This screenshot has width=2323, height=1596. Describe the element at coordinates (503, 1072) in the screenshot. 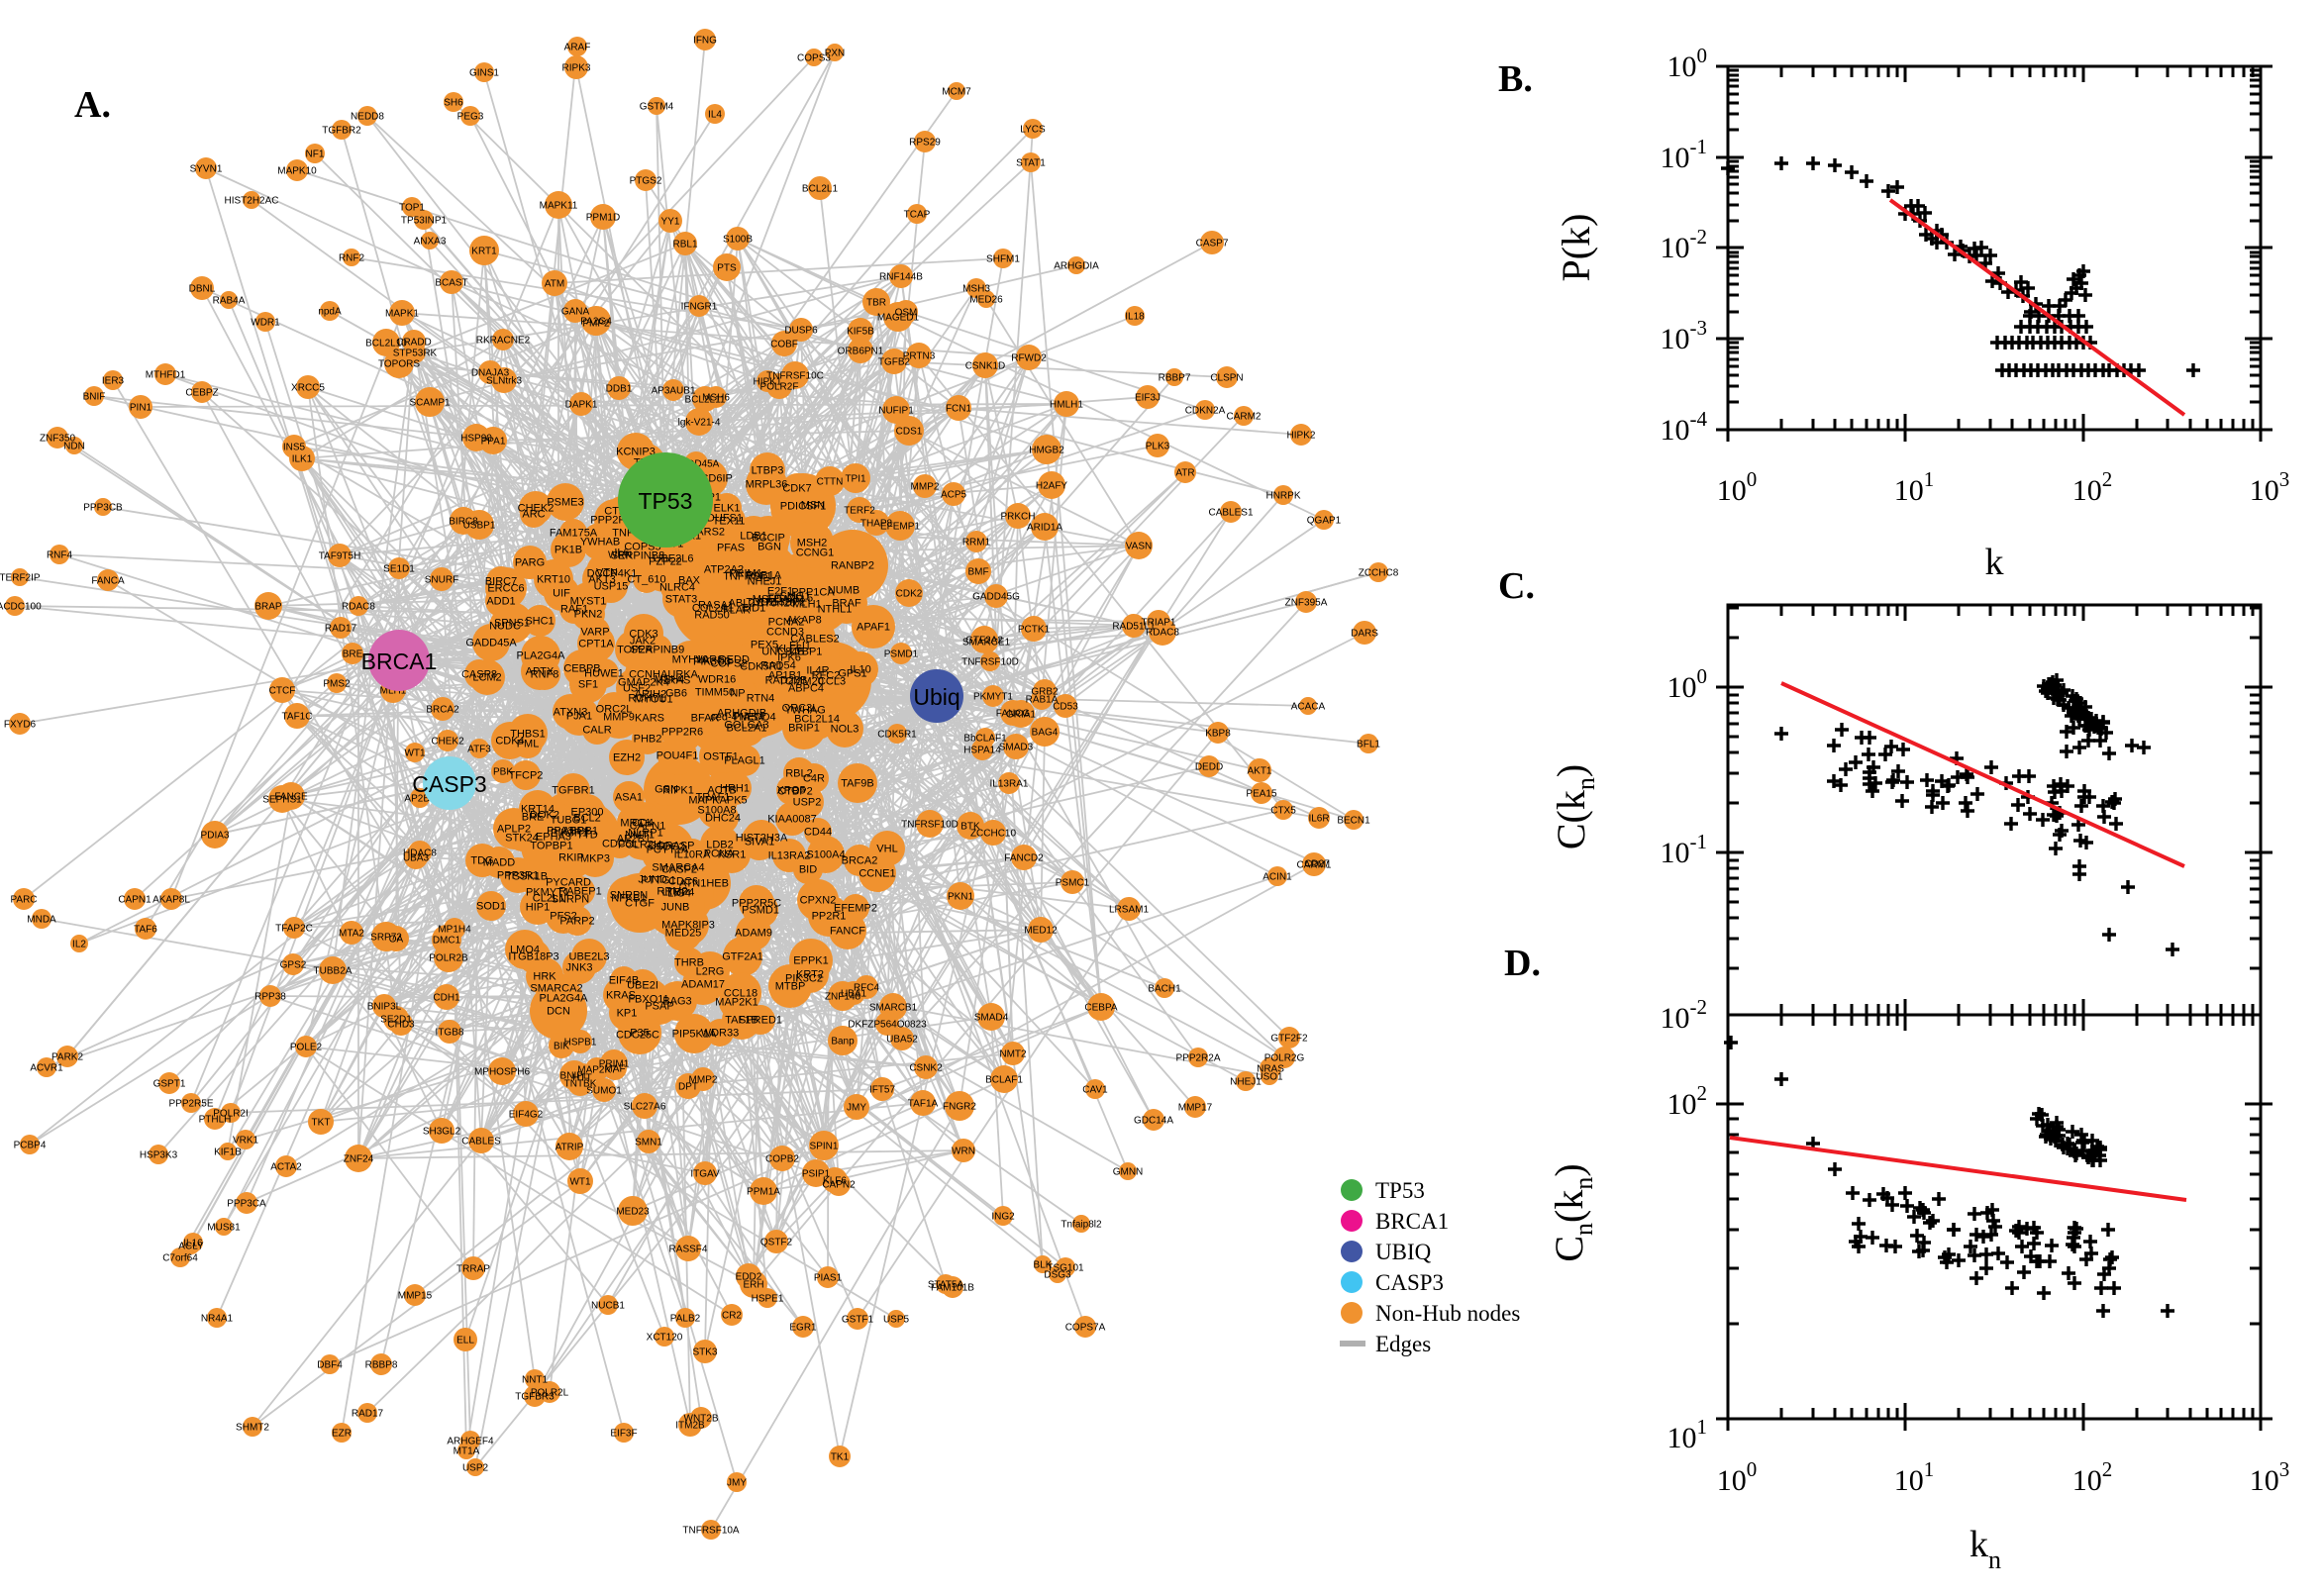

I see `svg-text: MPHOSPH6` at that location.